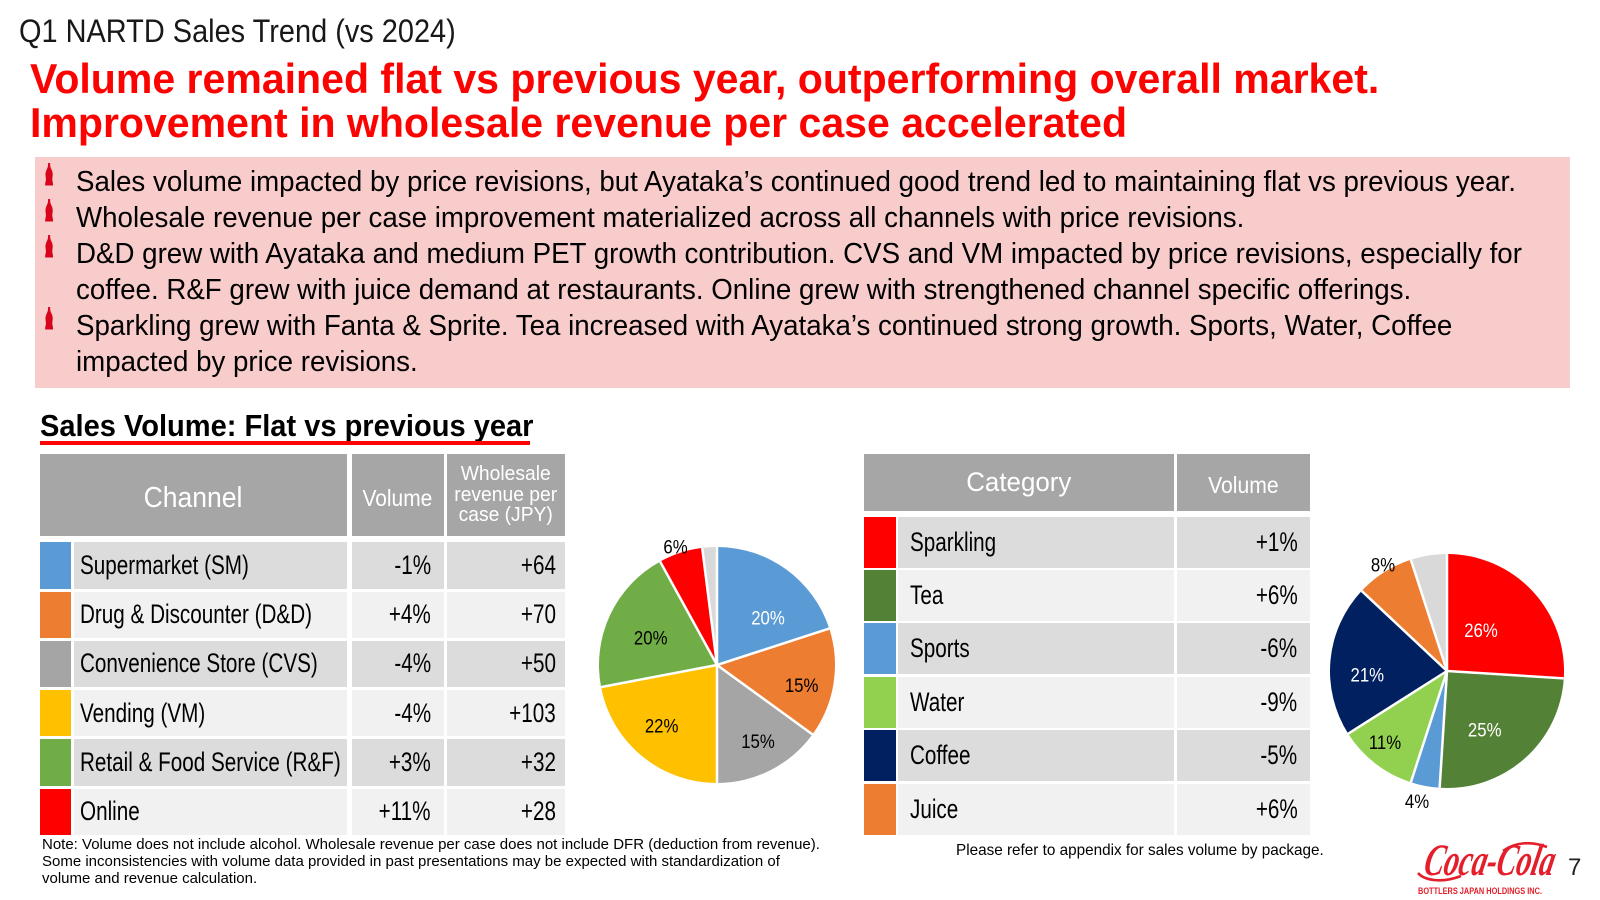 The width and height of the screenshot is (1600, 900). I want to click on svg-text: 11%, so click(1385, 742).